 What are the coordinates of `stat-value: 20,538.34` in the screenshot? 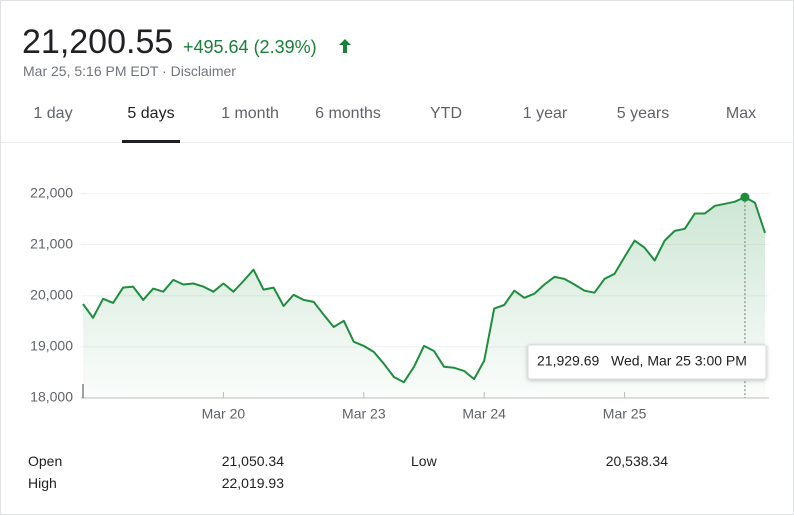 It's located at (636, 461).